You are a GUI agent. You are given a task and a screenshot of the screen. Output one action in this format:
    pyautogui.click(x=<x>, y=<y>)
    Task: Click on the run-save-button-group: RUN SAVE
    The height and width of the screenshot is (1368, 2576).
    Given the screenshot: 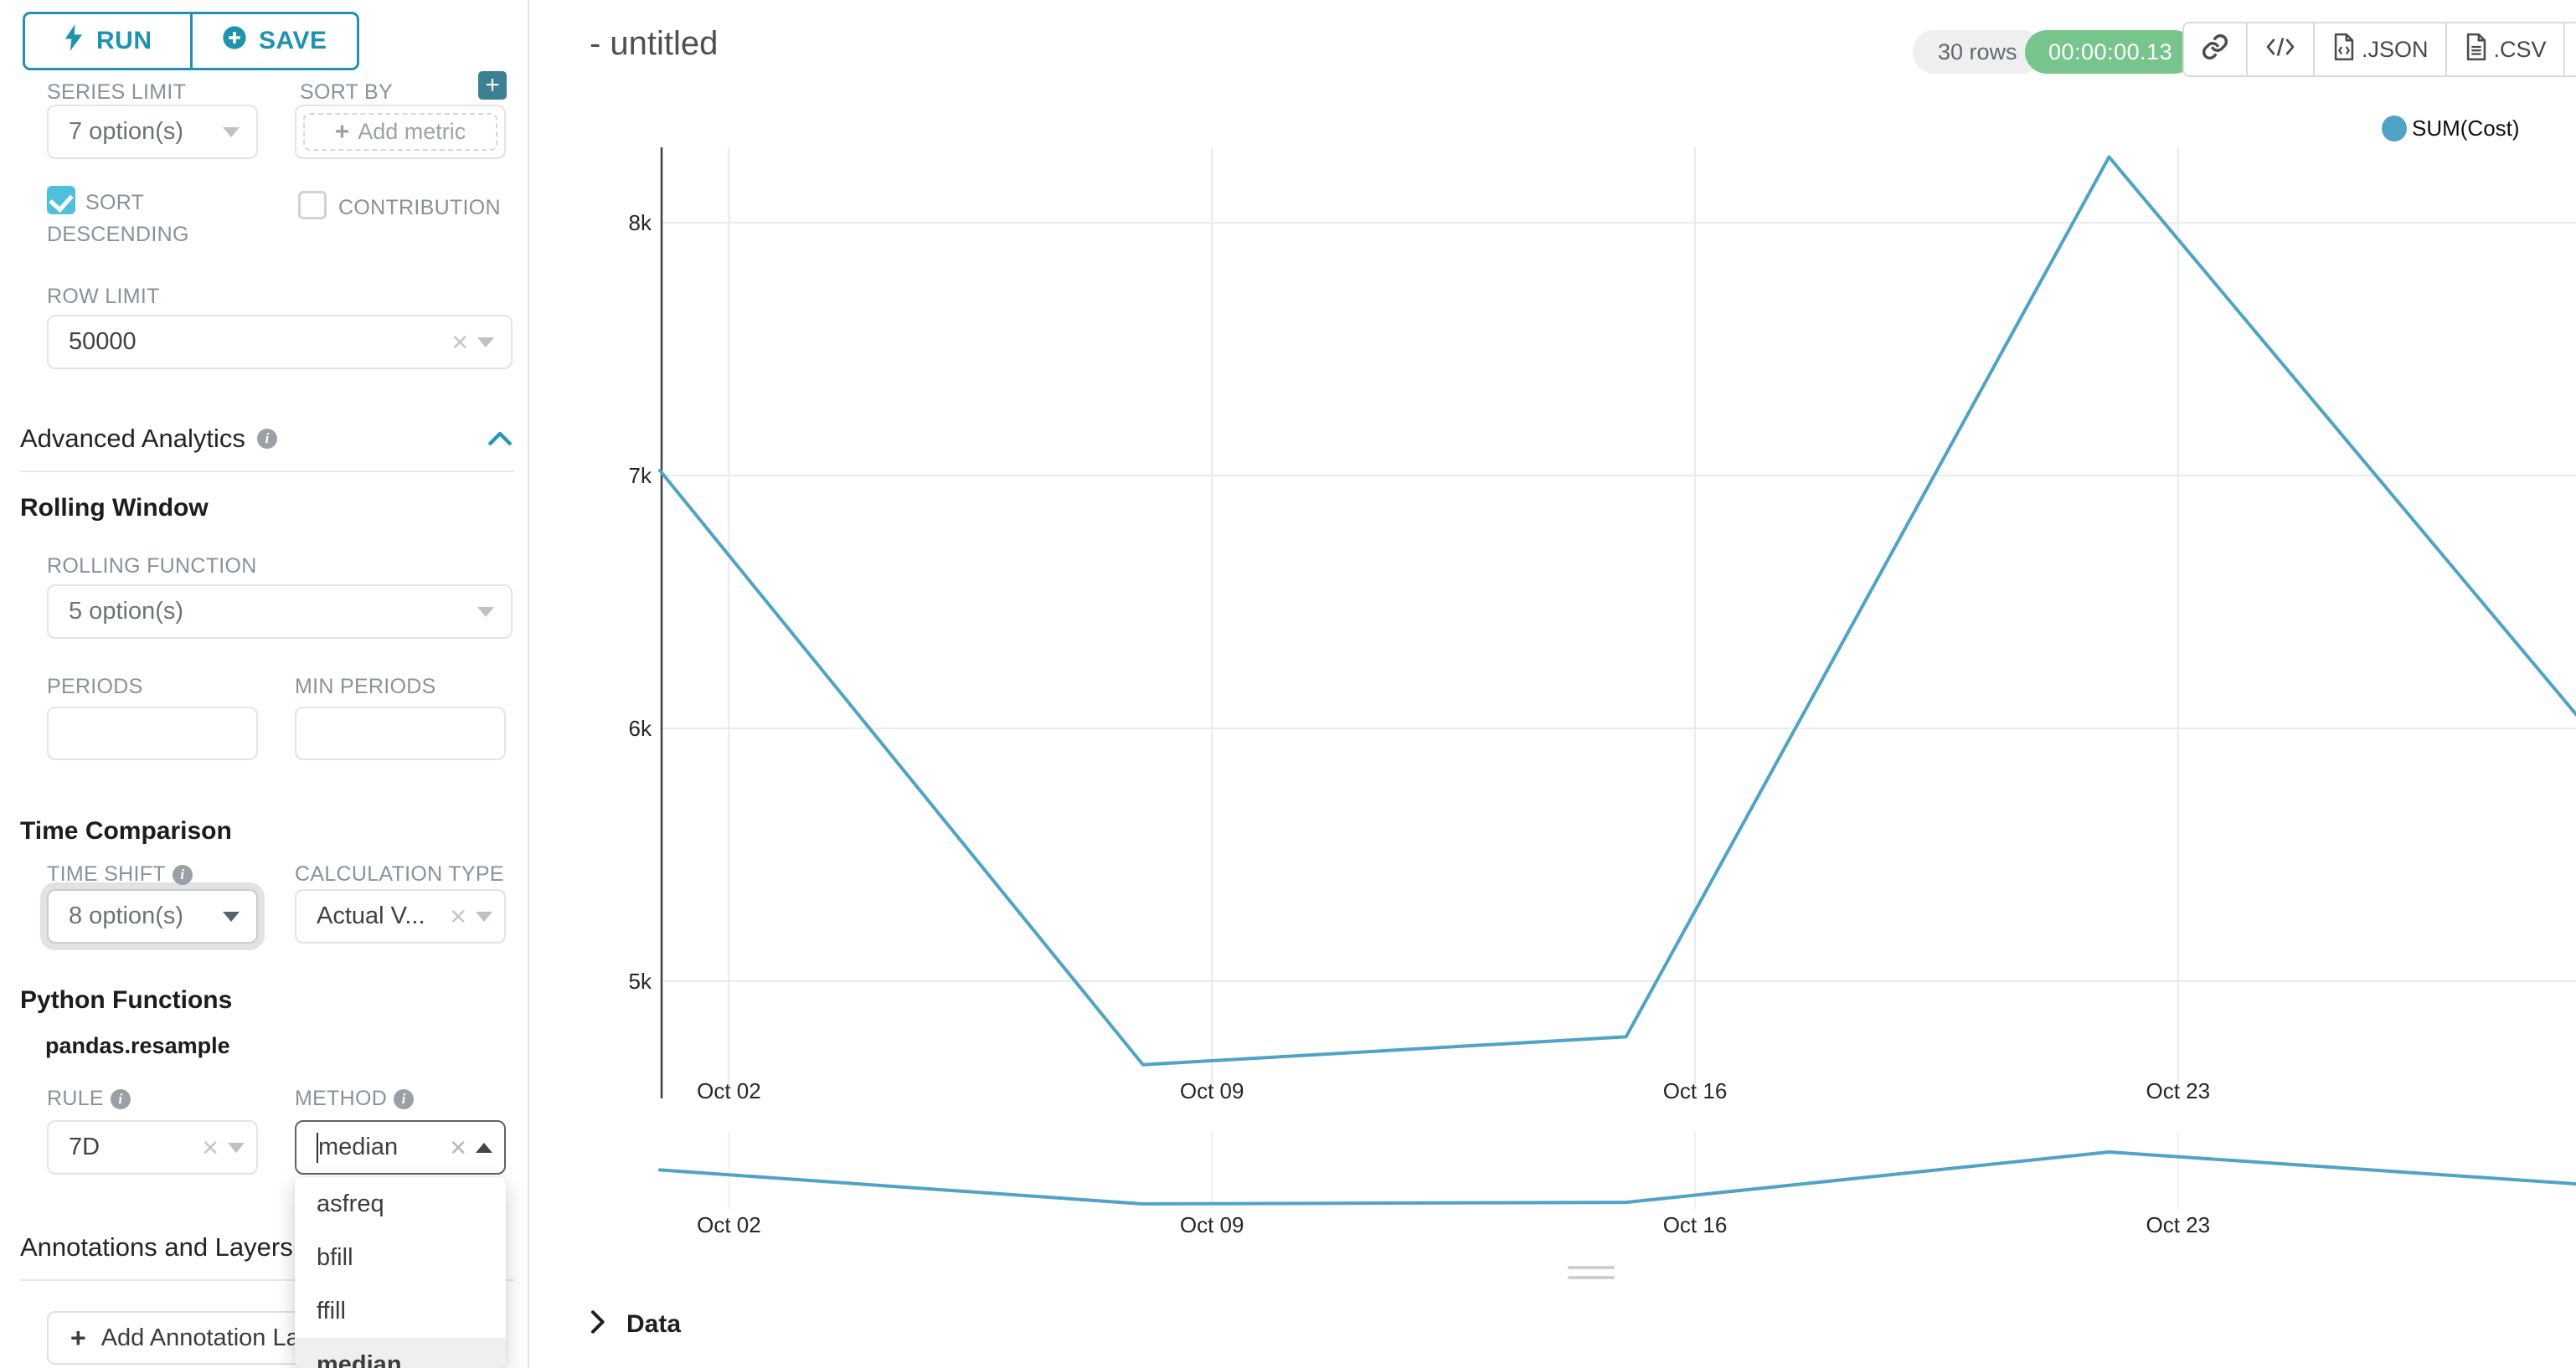 What is the action you would take?
    pyautogui.click(x=191, y=41)
    